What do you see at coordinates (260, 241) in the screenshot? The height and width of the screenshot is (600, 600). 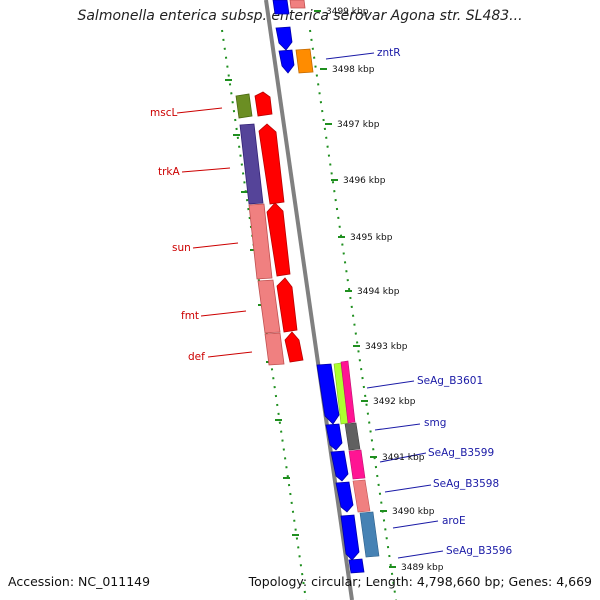 I see `gene-sun-cds` at bounding box center [260, 241].